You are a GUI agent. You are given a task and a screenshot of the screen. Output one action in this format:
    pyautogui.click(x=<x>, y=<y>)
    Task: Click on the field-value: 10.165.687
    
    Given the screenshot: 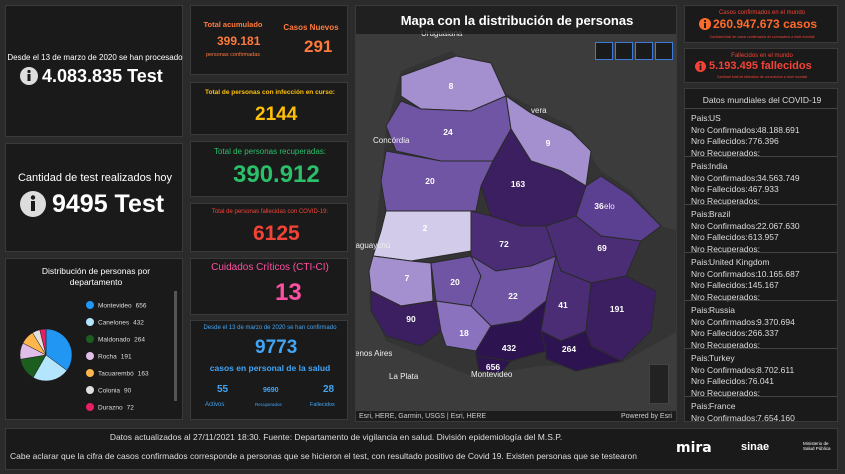 What is the action you would take?
    pyautogui.click(x=778, y=273)
    